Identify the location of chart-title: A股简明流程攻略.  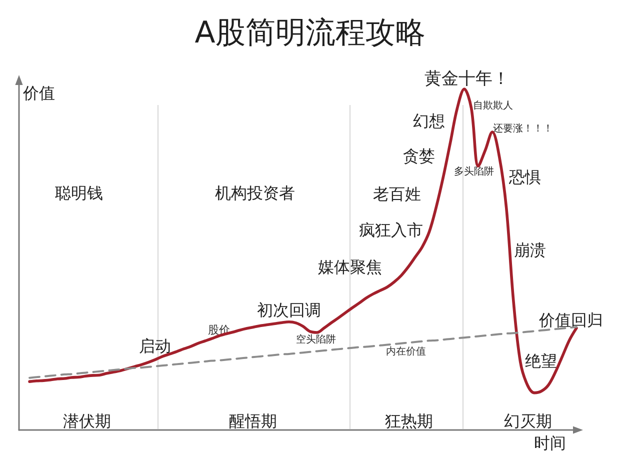
(310, 33).